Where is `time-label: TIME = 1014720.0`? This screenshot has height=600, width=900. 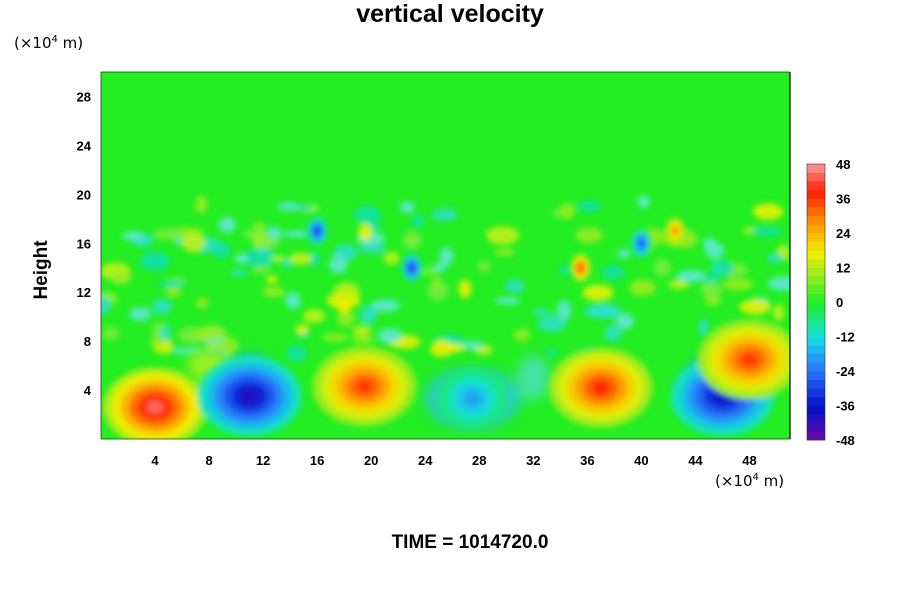
time-label: TIME = 1014720.0 is located at coordinates (470, 542).